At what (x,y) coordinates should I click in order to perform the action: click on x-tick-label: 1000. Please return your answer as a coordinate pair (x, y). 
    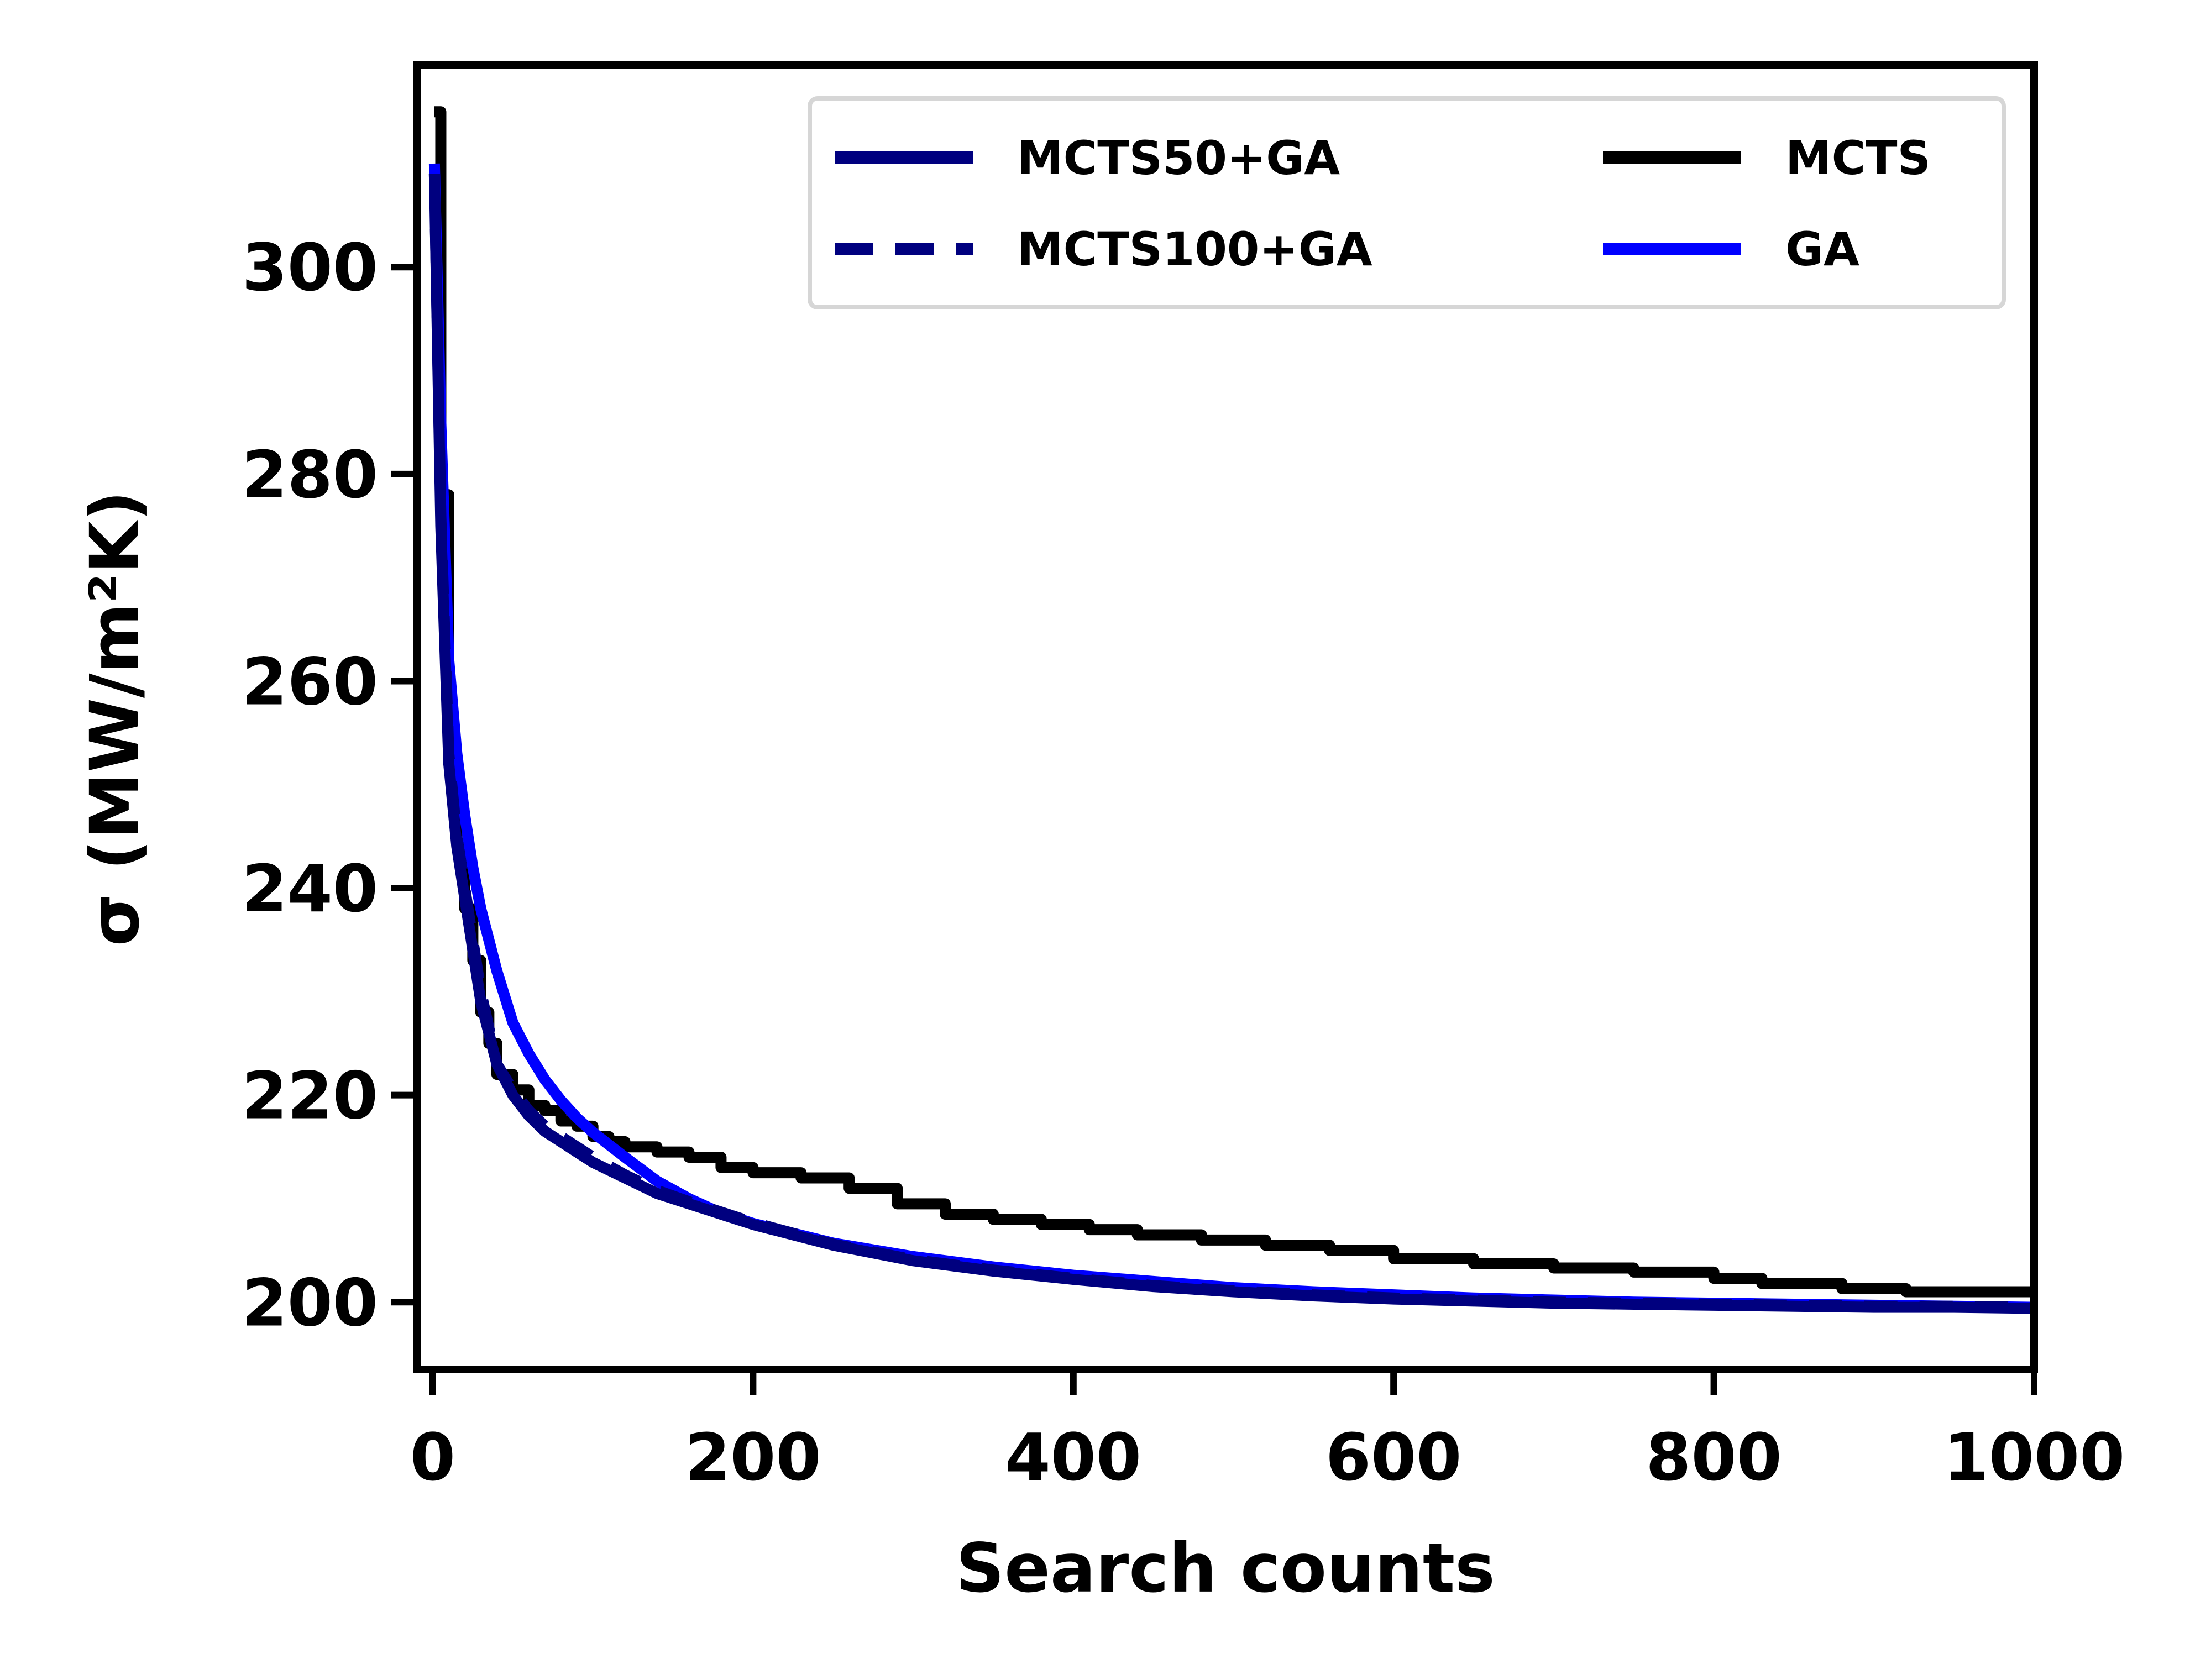
    Looking at the image, I should click on (2034, 1457).